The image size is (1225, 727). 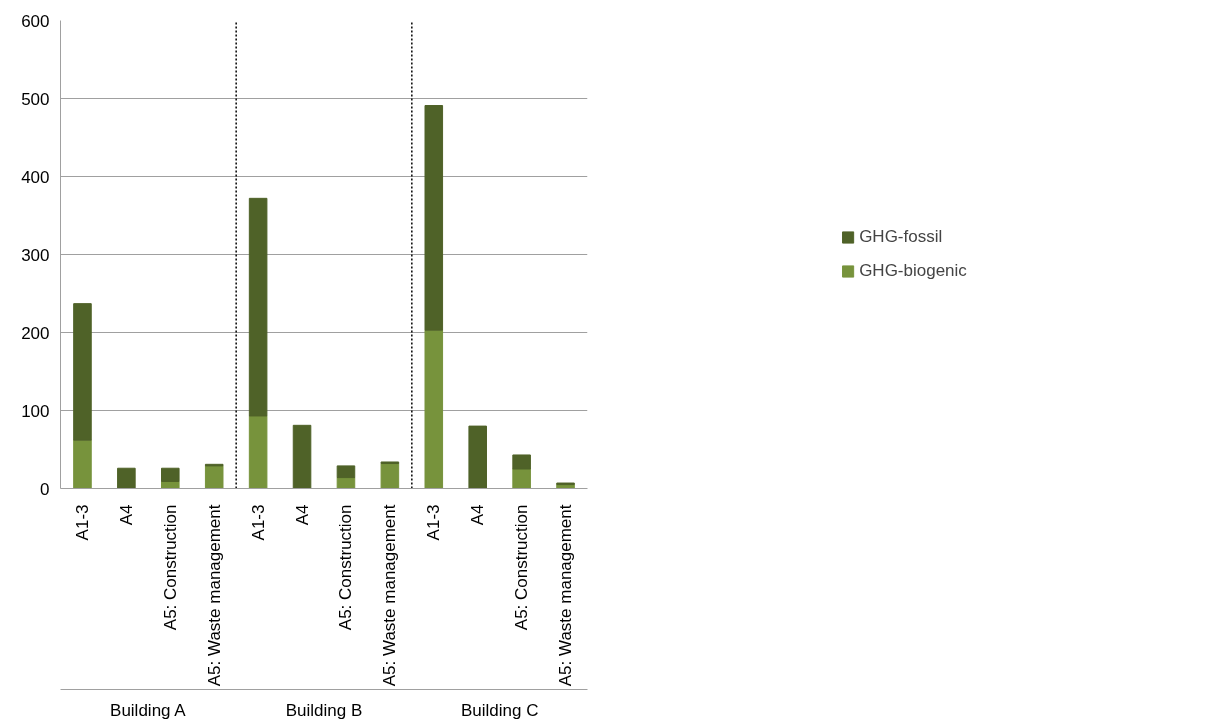 I want to click on y-tick-label: 200, so click(x=35, y=333).